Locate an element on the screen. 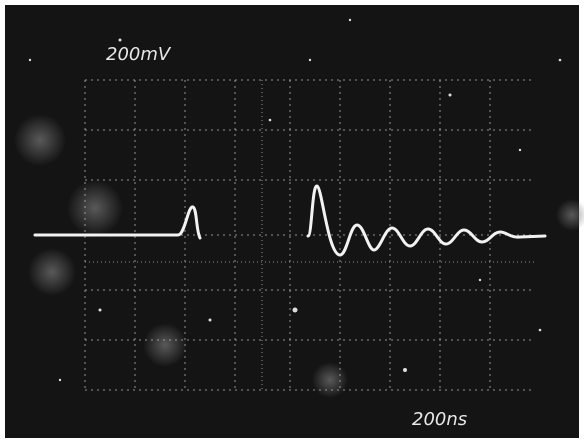 The height and width of the screenshot is (443, 584). trace is located at coordinates (290, 220).